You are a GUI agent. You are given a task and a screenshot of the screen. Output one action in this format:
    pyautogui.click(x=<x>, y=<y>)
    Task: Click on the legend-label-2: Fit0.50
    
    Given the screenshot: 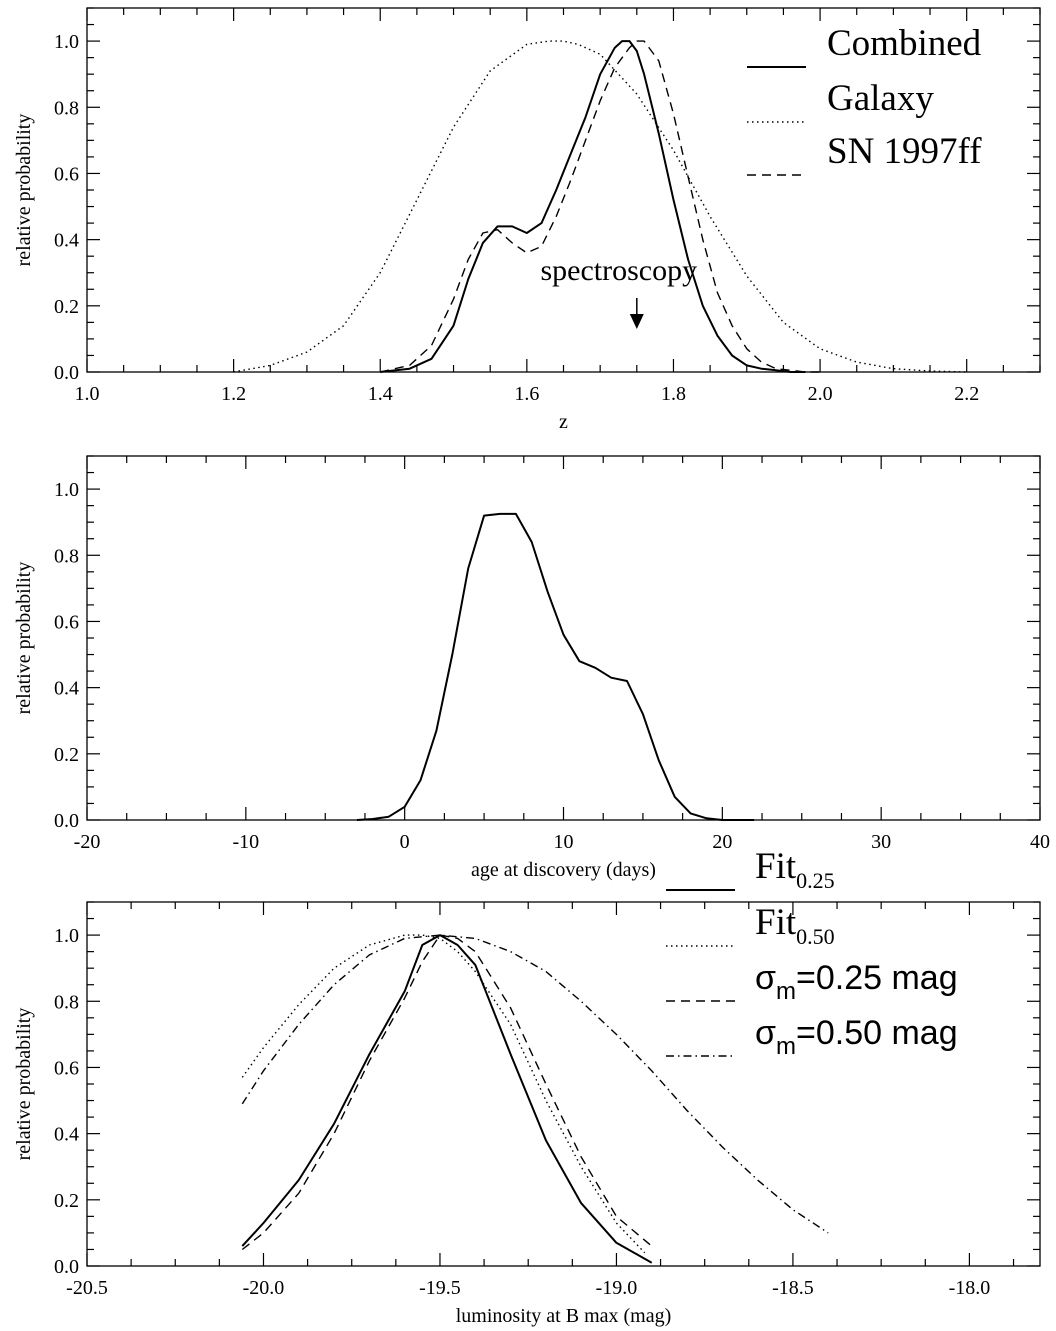 What is the action you would take?
    pyautogui.click(x=795, y=925)
    